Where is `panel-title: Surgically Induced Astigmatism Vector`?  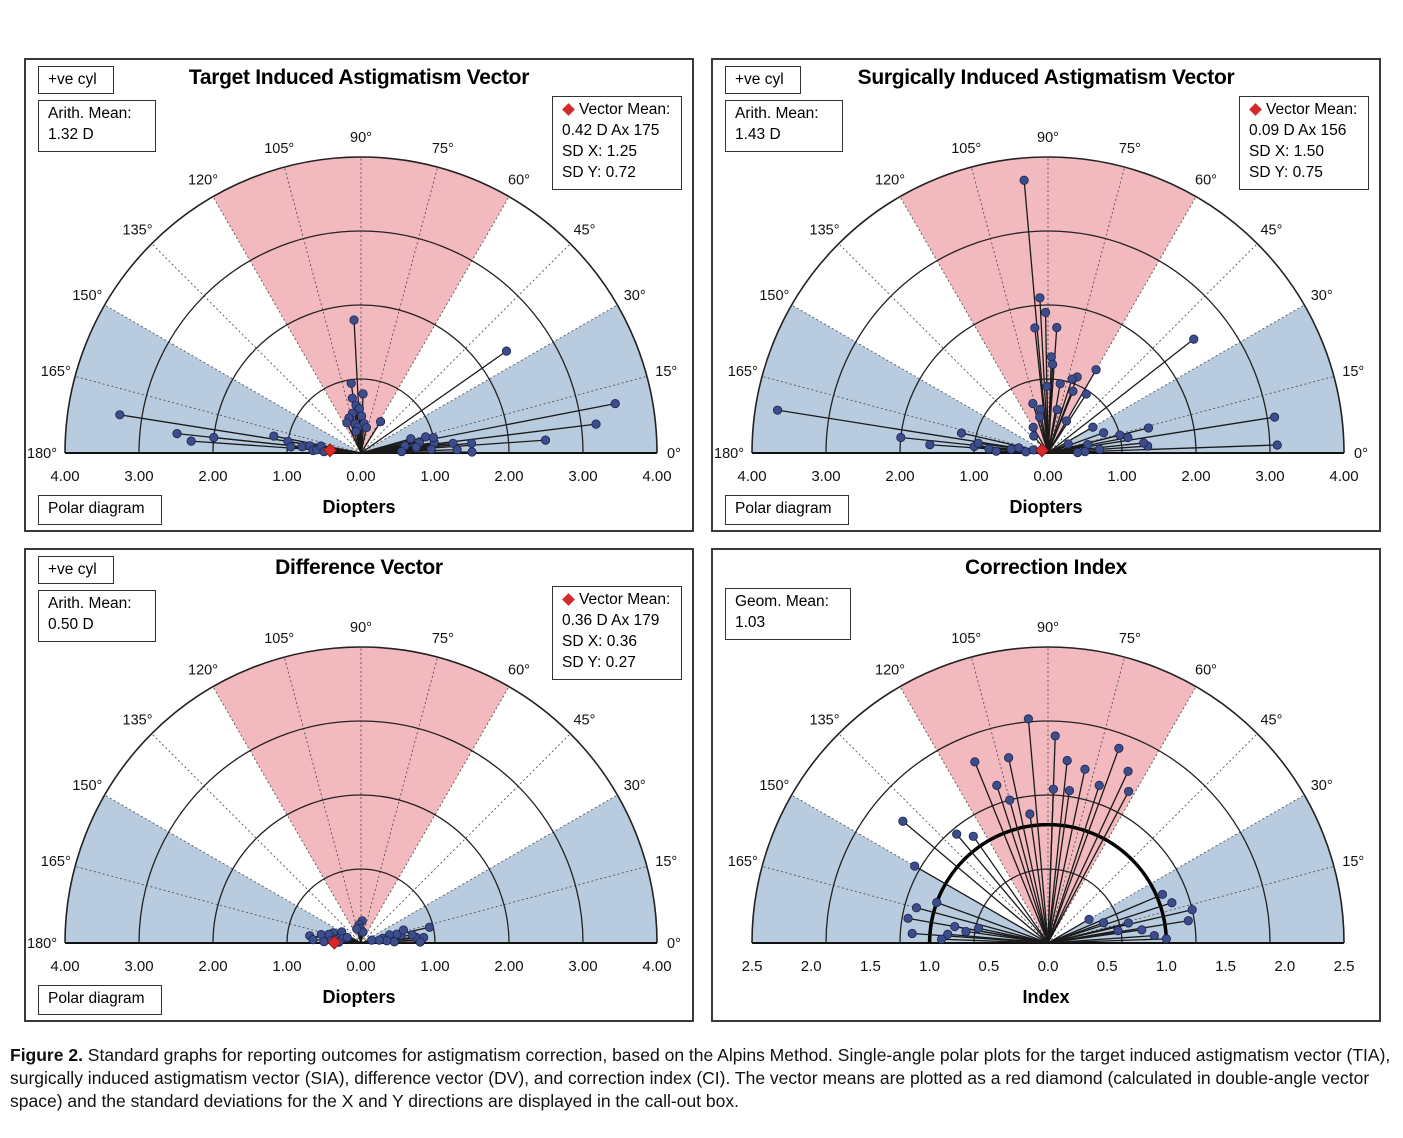
panel-title: Surgically Induced Astigmatism Vector is located at coordinates (1046, 77).